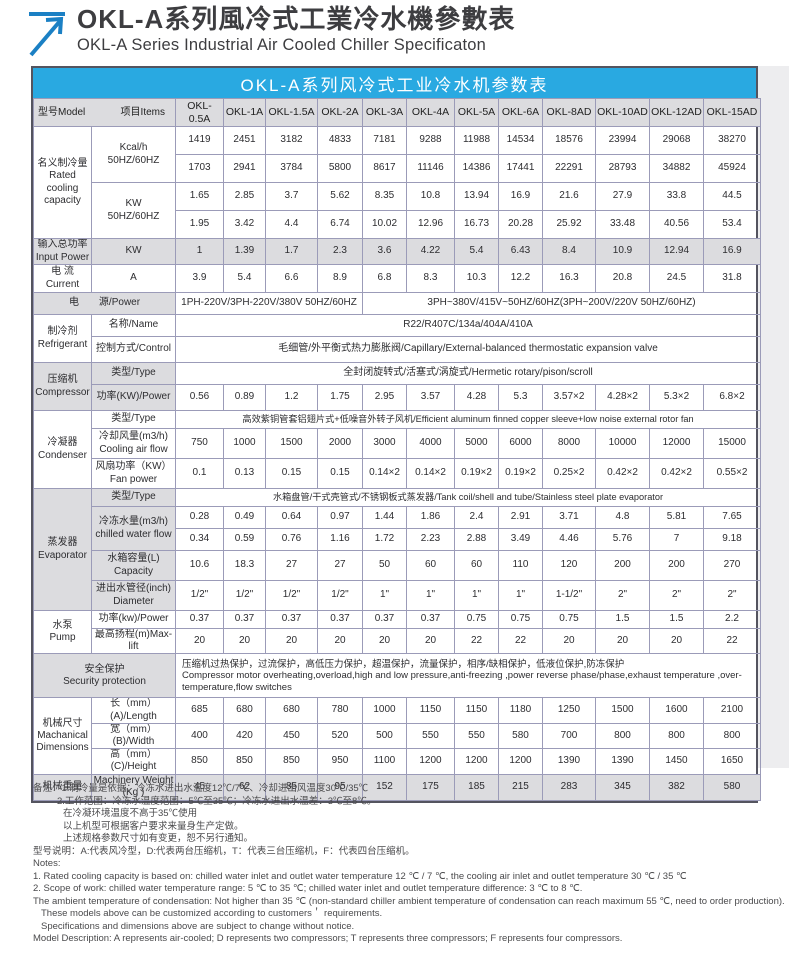  What do you see at coordinates (476, 761) in the screenshot?
I see `spec-value: 1200` at bounding box center [476, 761].